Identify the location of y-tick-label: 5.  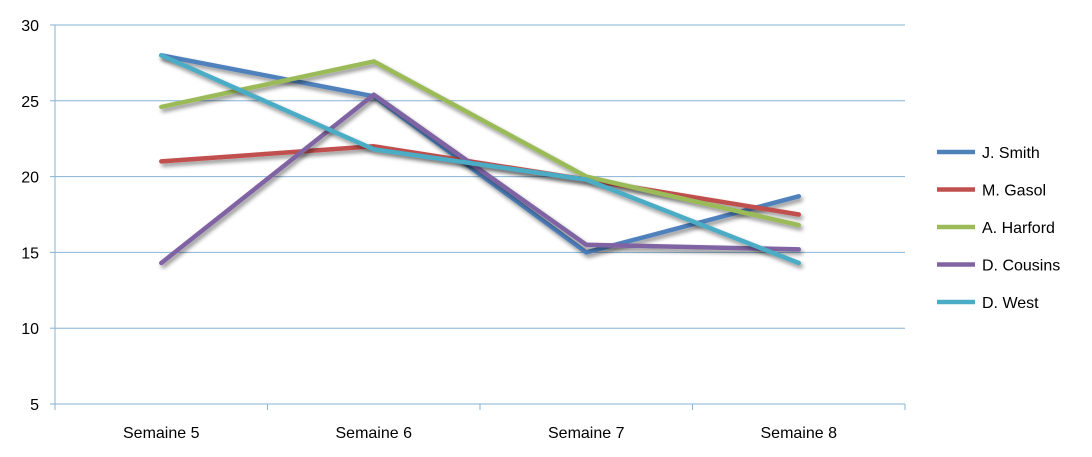
(34, 405).